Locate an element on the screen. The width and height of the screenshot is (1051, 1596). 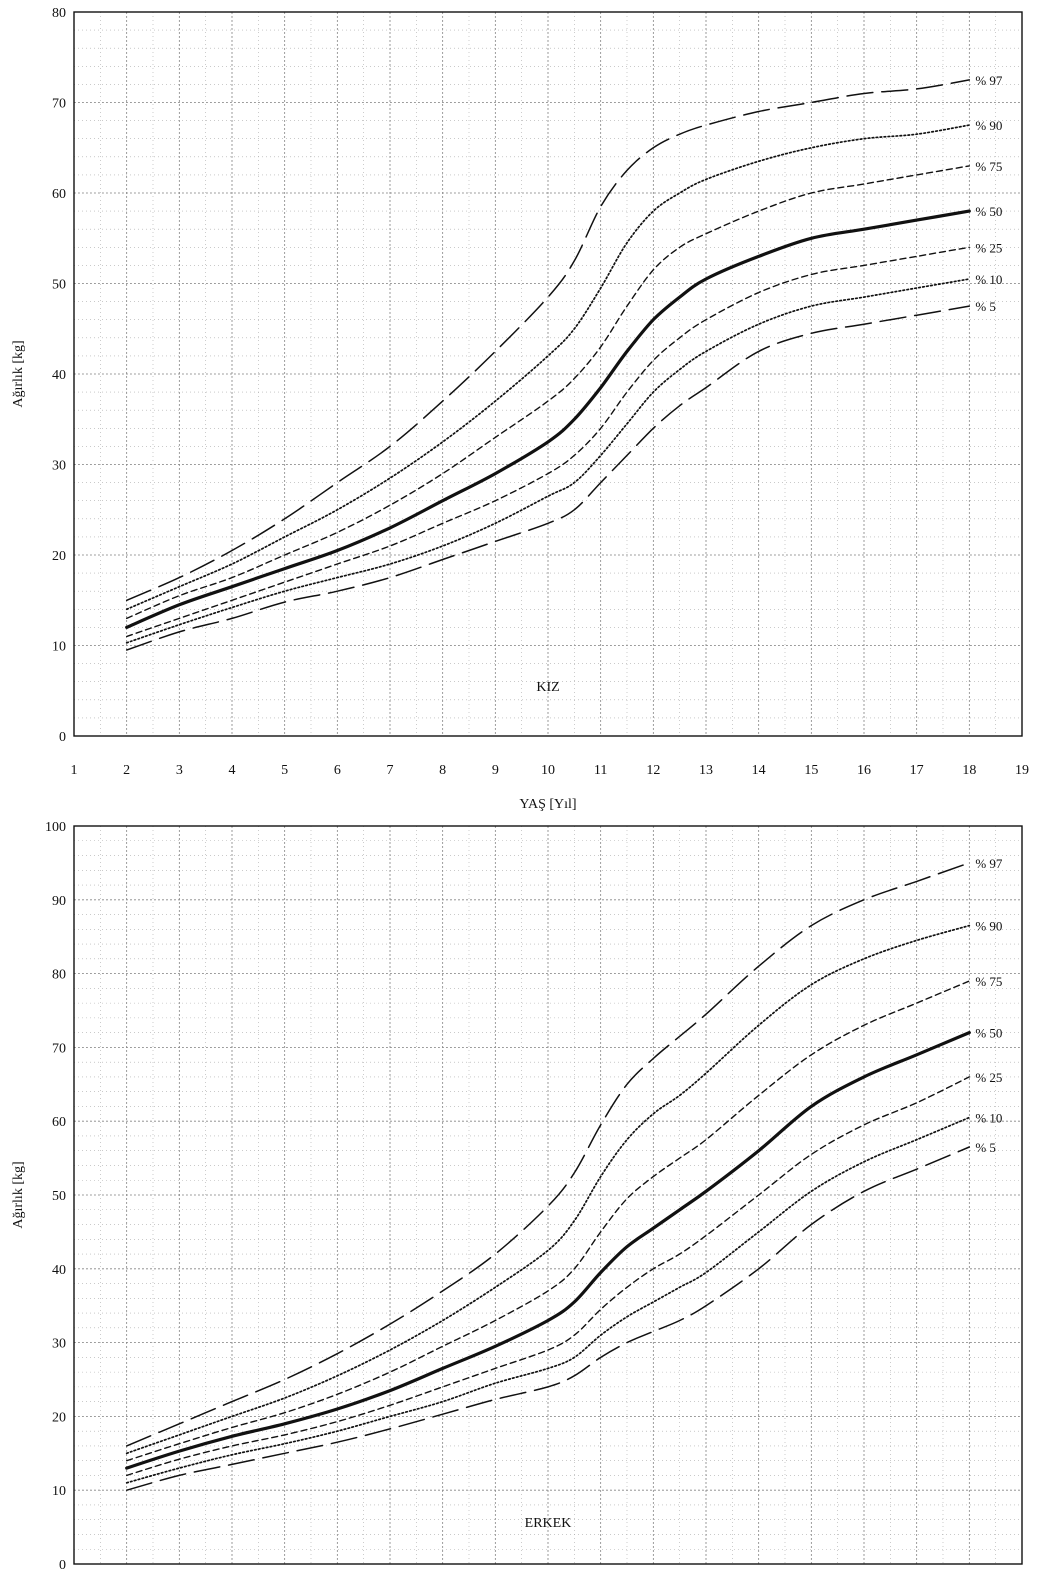
x-tick-label: 7 is located at coordinates (390, 770).